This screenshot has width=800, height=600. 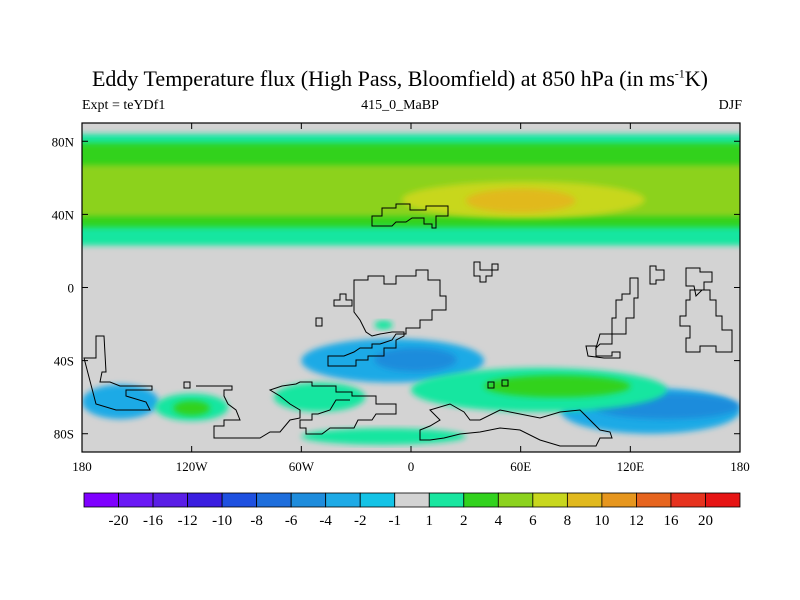 What do you see at coordinates (730, 105) in the screenshot?
I see `season-label: DJF` at bounding box center [730, 105].